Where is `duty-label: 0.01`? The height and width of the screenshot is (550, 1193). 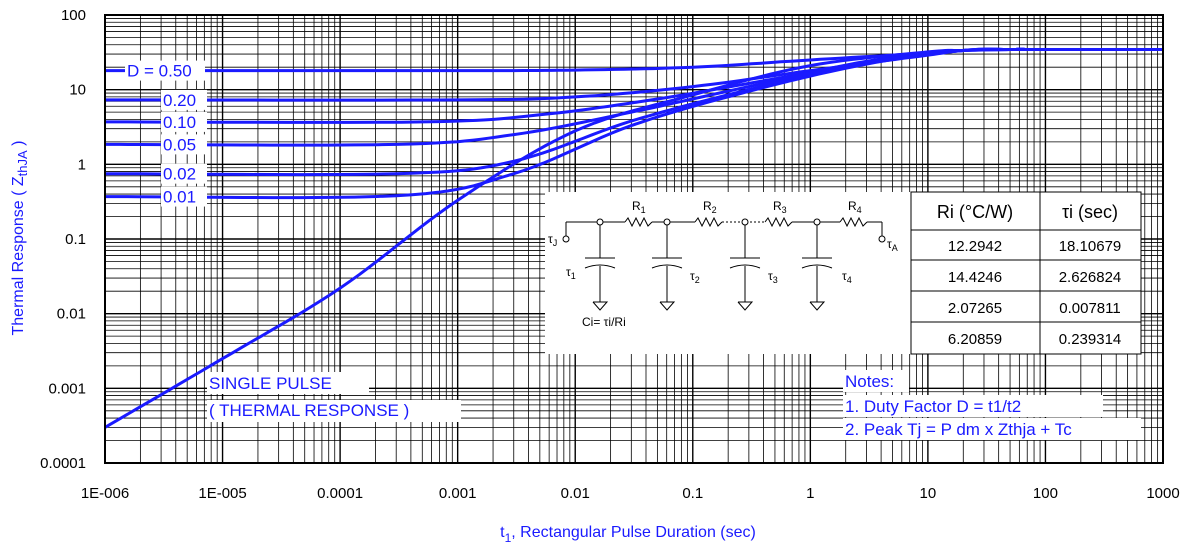
duty-label: 0.01 is located at coordinates (179, 197).